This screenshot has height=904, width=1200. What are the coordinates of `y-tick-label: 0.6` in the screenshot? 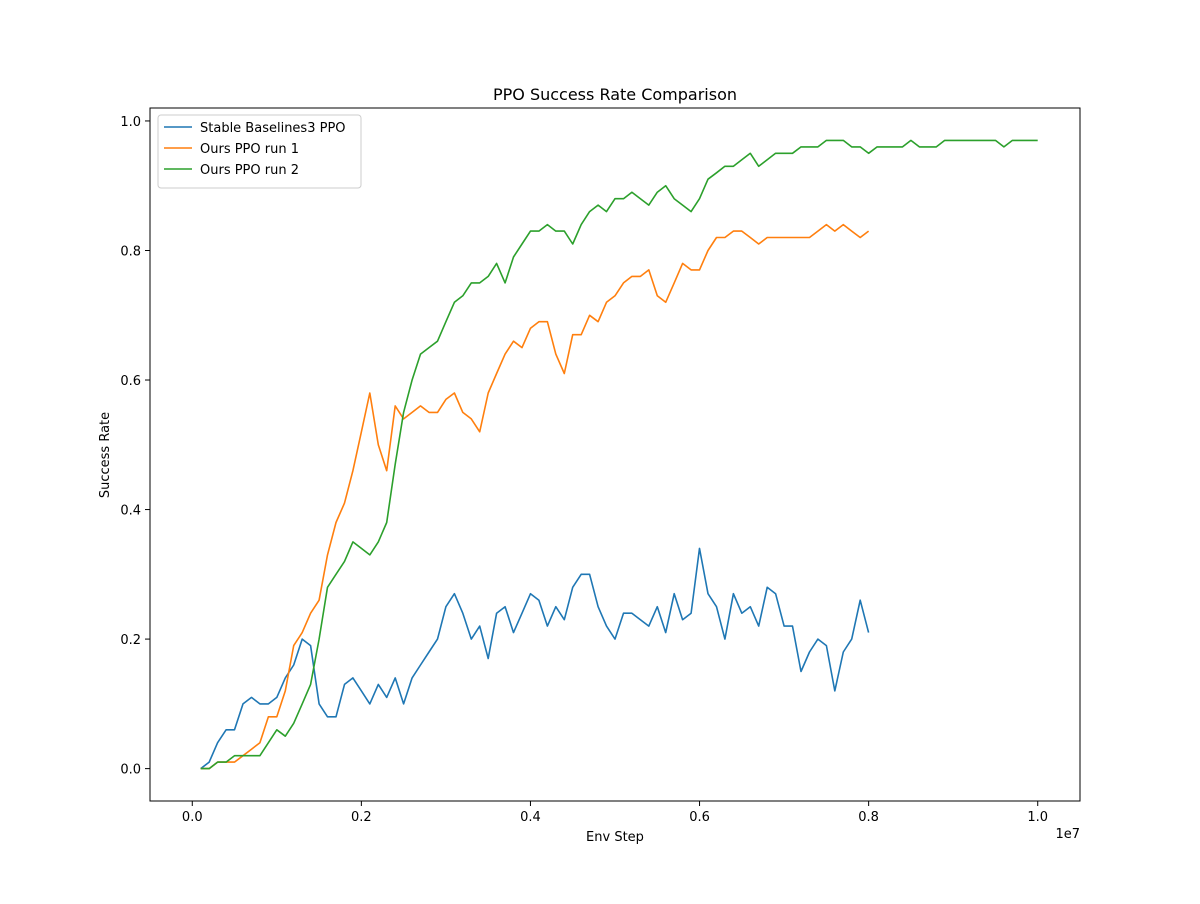 It's located at (130, 381).